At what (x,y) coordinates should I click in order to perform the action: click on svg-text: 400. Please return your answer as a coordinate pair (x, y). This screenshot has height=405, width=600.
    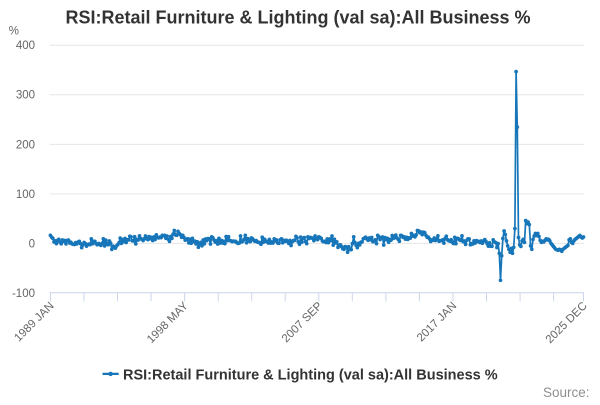
    Looking at the image, I should click on (25, 46).